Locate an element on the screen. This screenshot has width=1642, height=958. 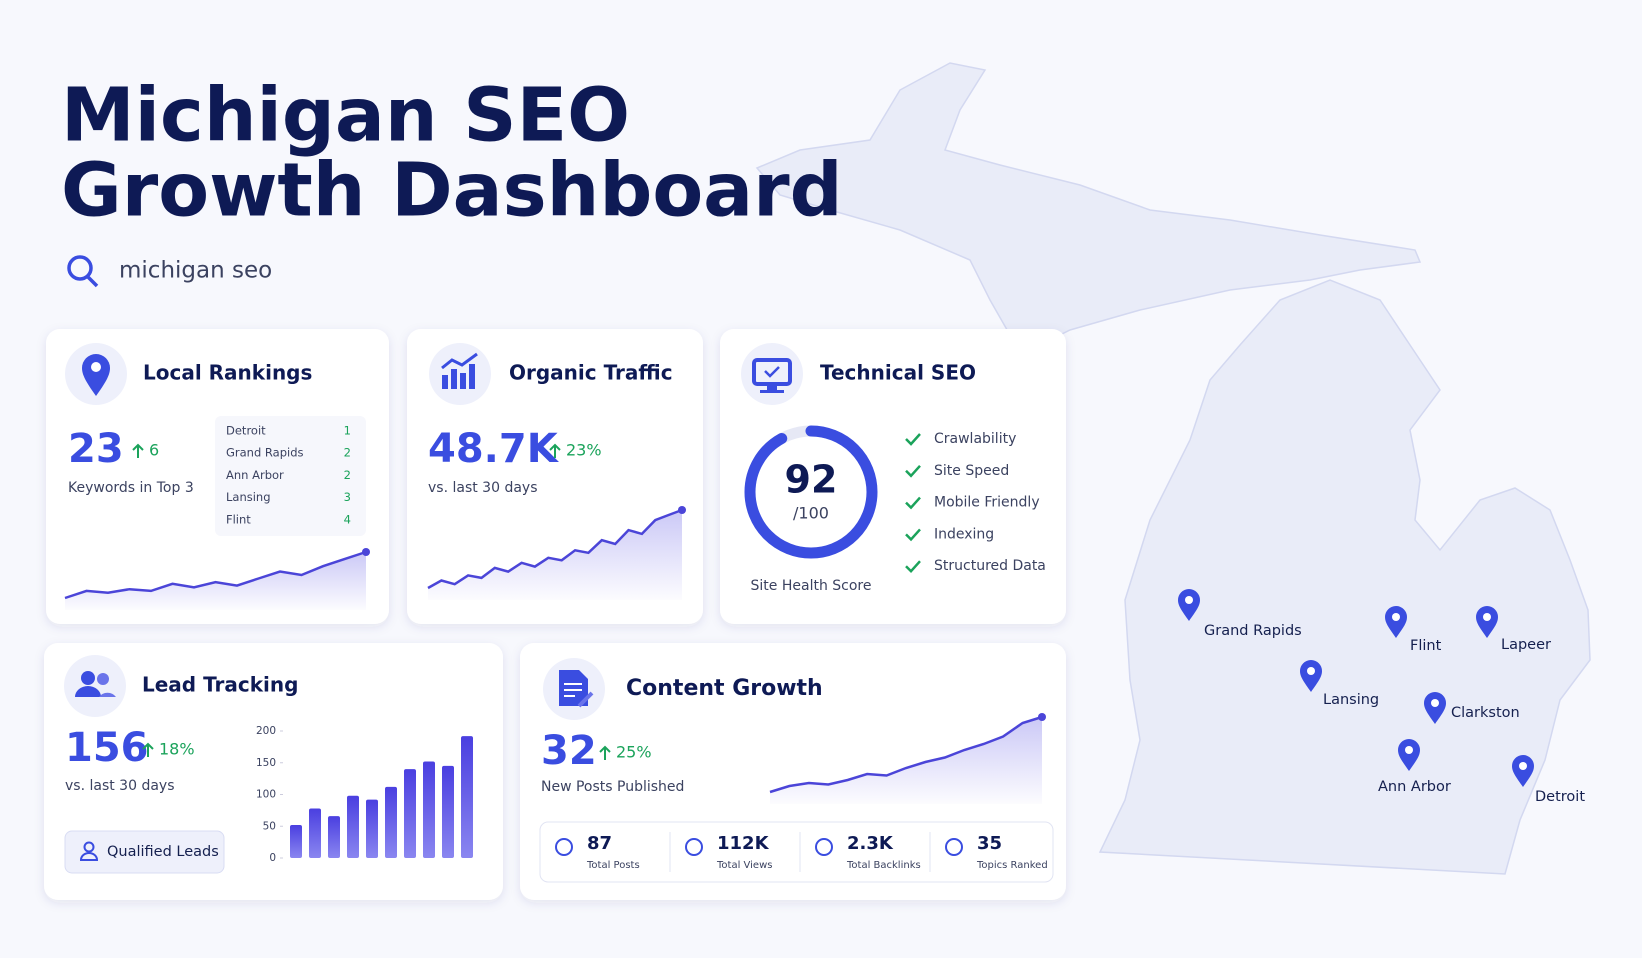
check-item: Structured Data is located at coordinates (990, 566).